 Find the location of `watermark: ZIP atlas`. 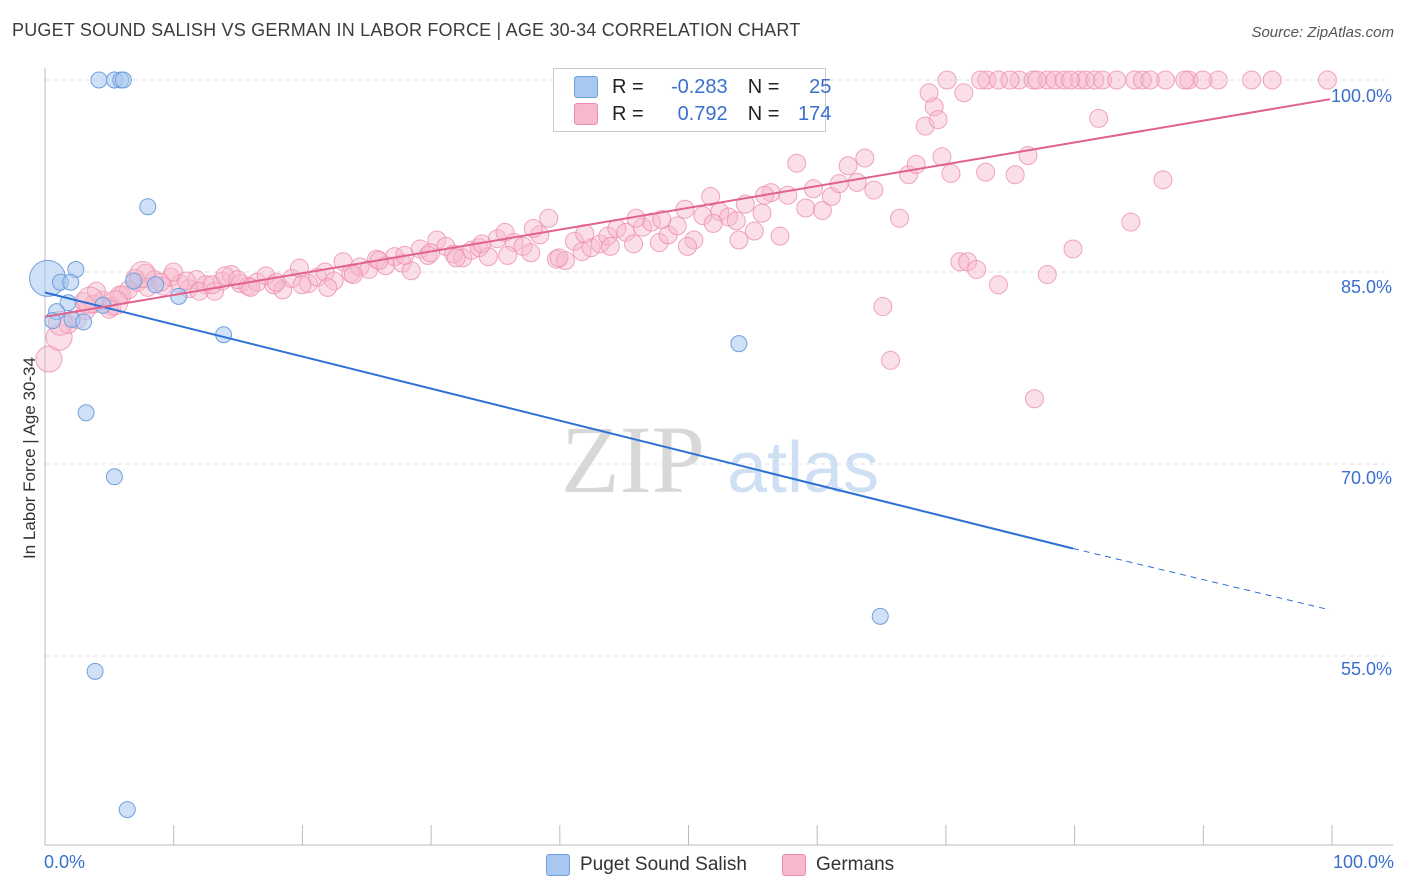

watermark: ZIP atlas is located at coordinates (720, 459).